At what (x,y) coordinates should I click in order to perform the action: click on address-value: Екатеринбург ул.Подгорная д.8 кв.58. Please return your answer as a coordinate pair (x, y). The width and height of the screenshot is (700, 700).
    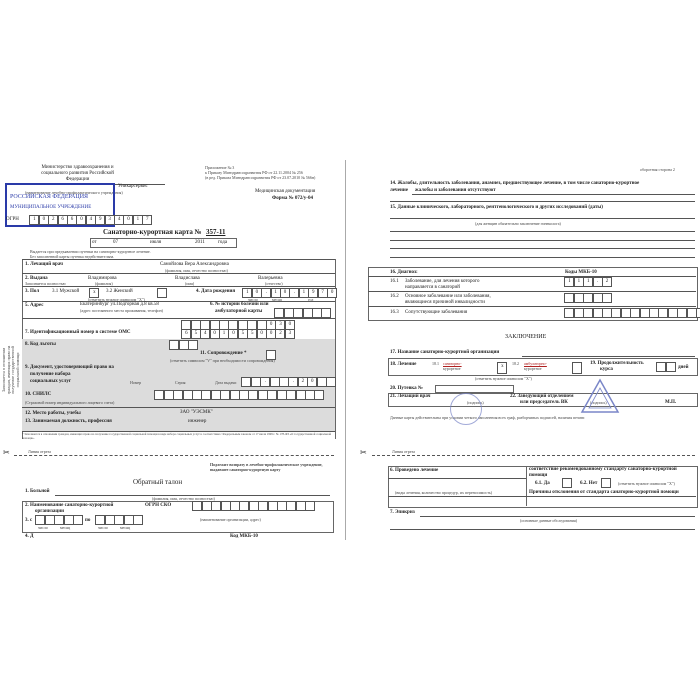
    Looking at the image, I should click on (119, 304).